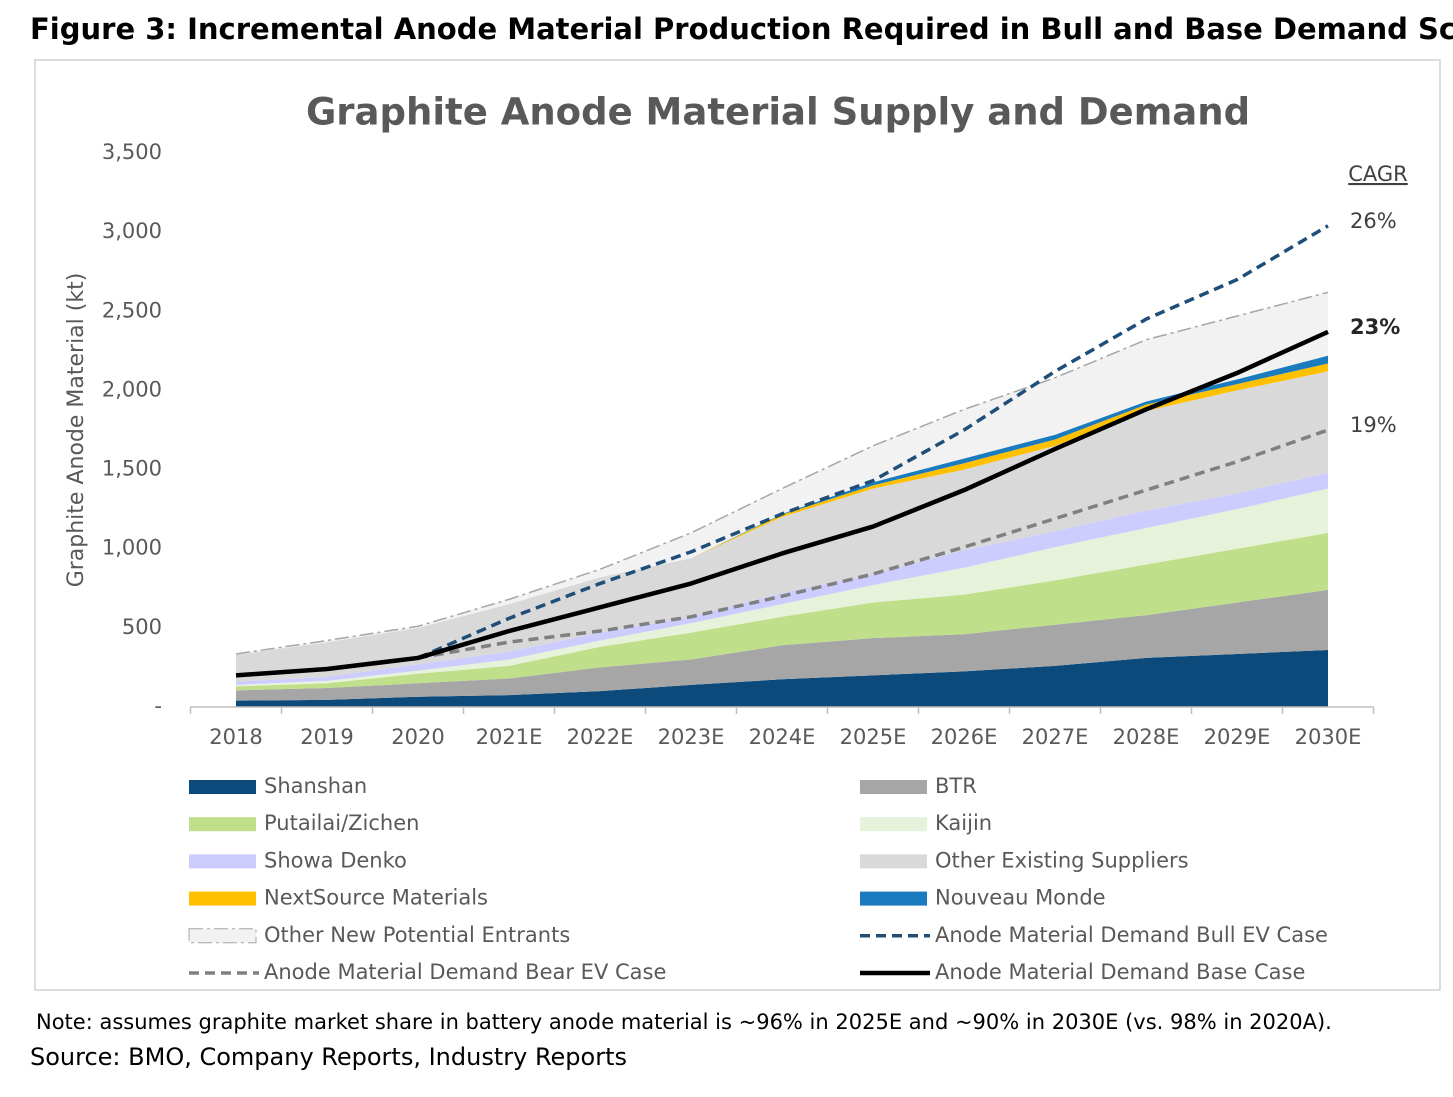 This screenshot has width=1453, height=1097. What do you see at coordinates (691, 737) in the screenshot?
I see `x-tick-label: 2023E` at bounding box center [691, 737].